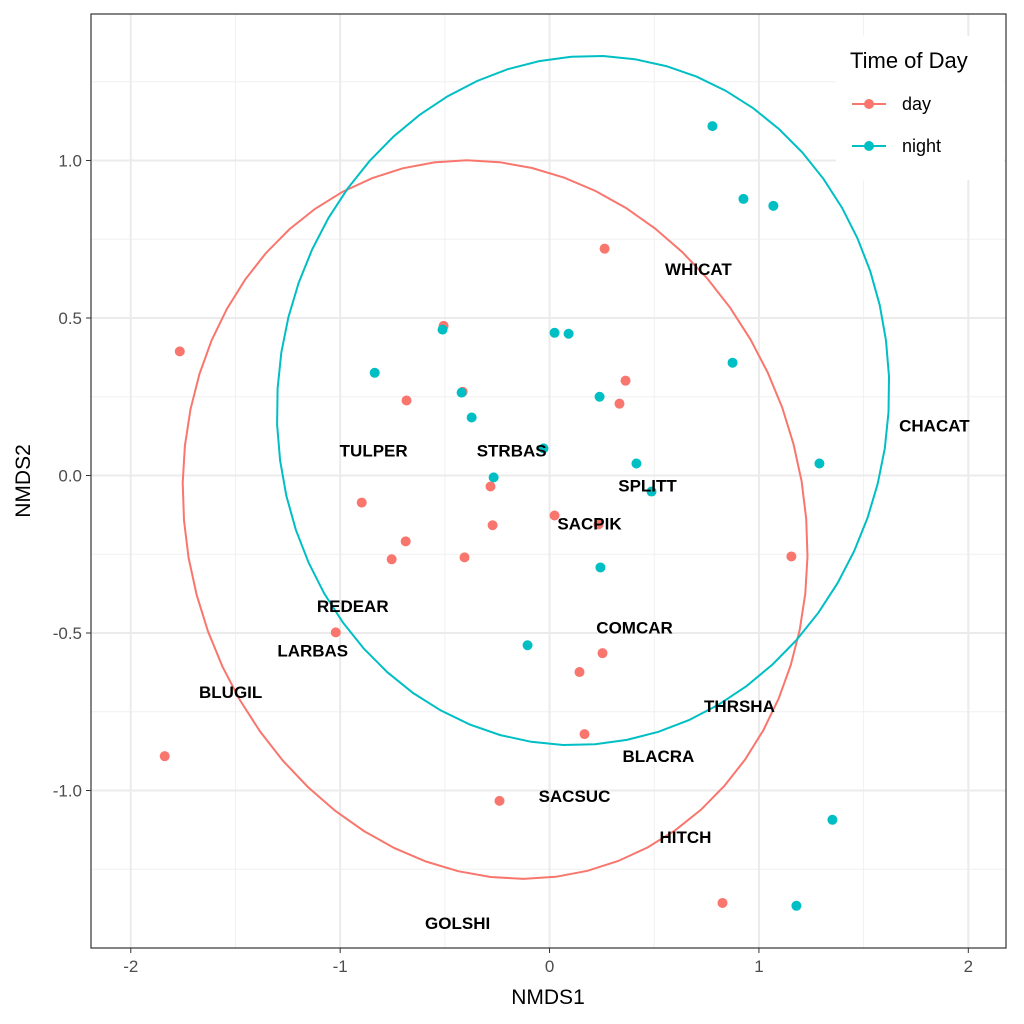 The image size is (1024, 1024). What do you see at coordinates (934, 426) in the screenshot?
I see `species-label: CHACAT` at bounding box center [934, 426].